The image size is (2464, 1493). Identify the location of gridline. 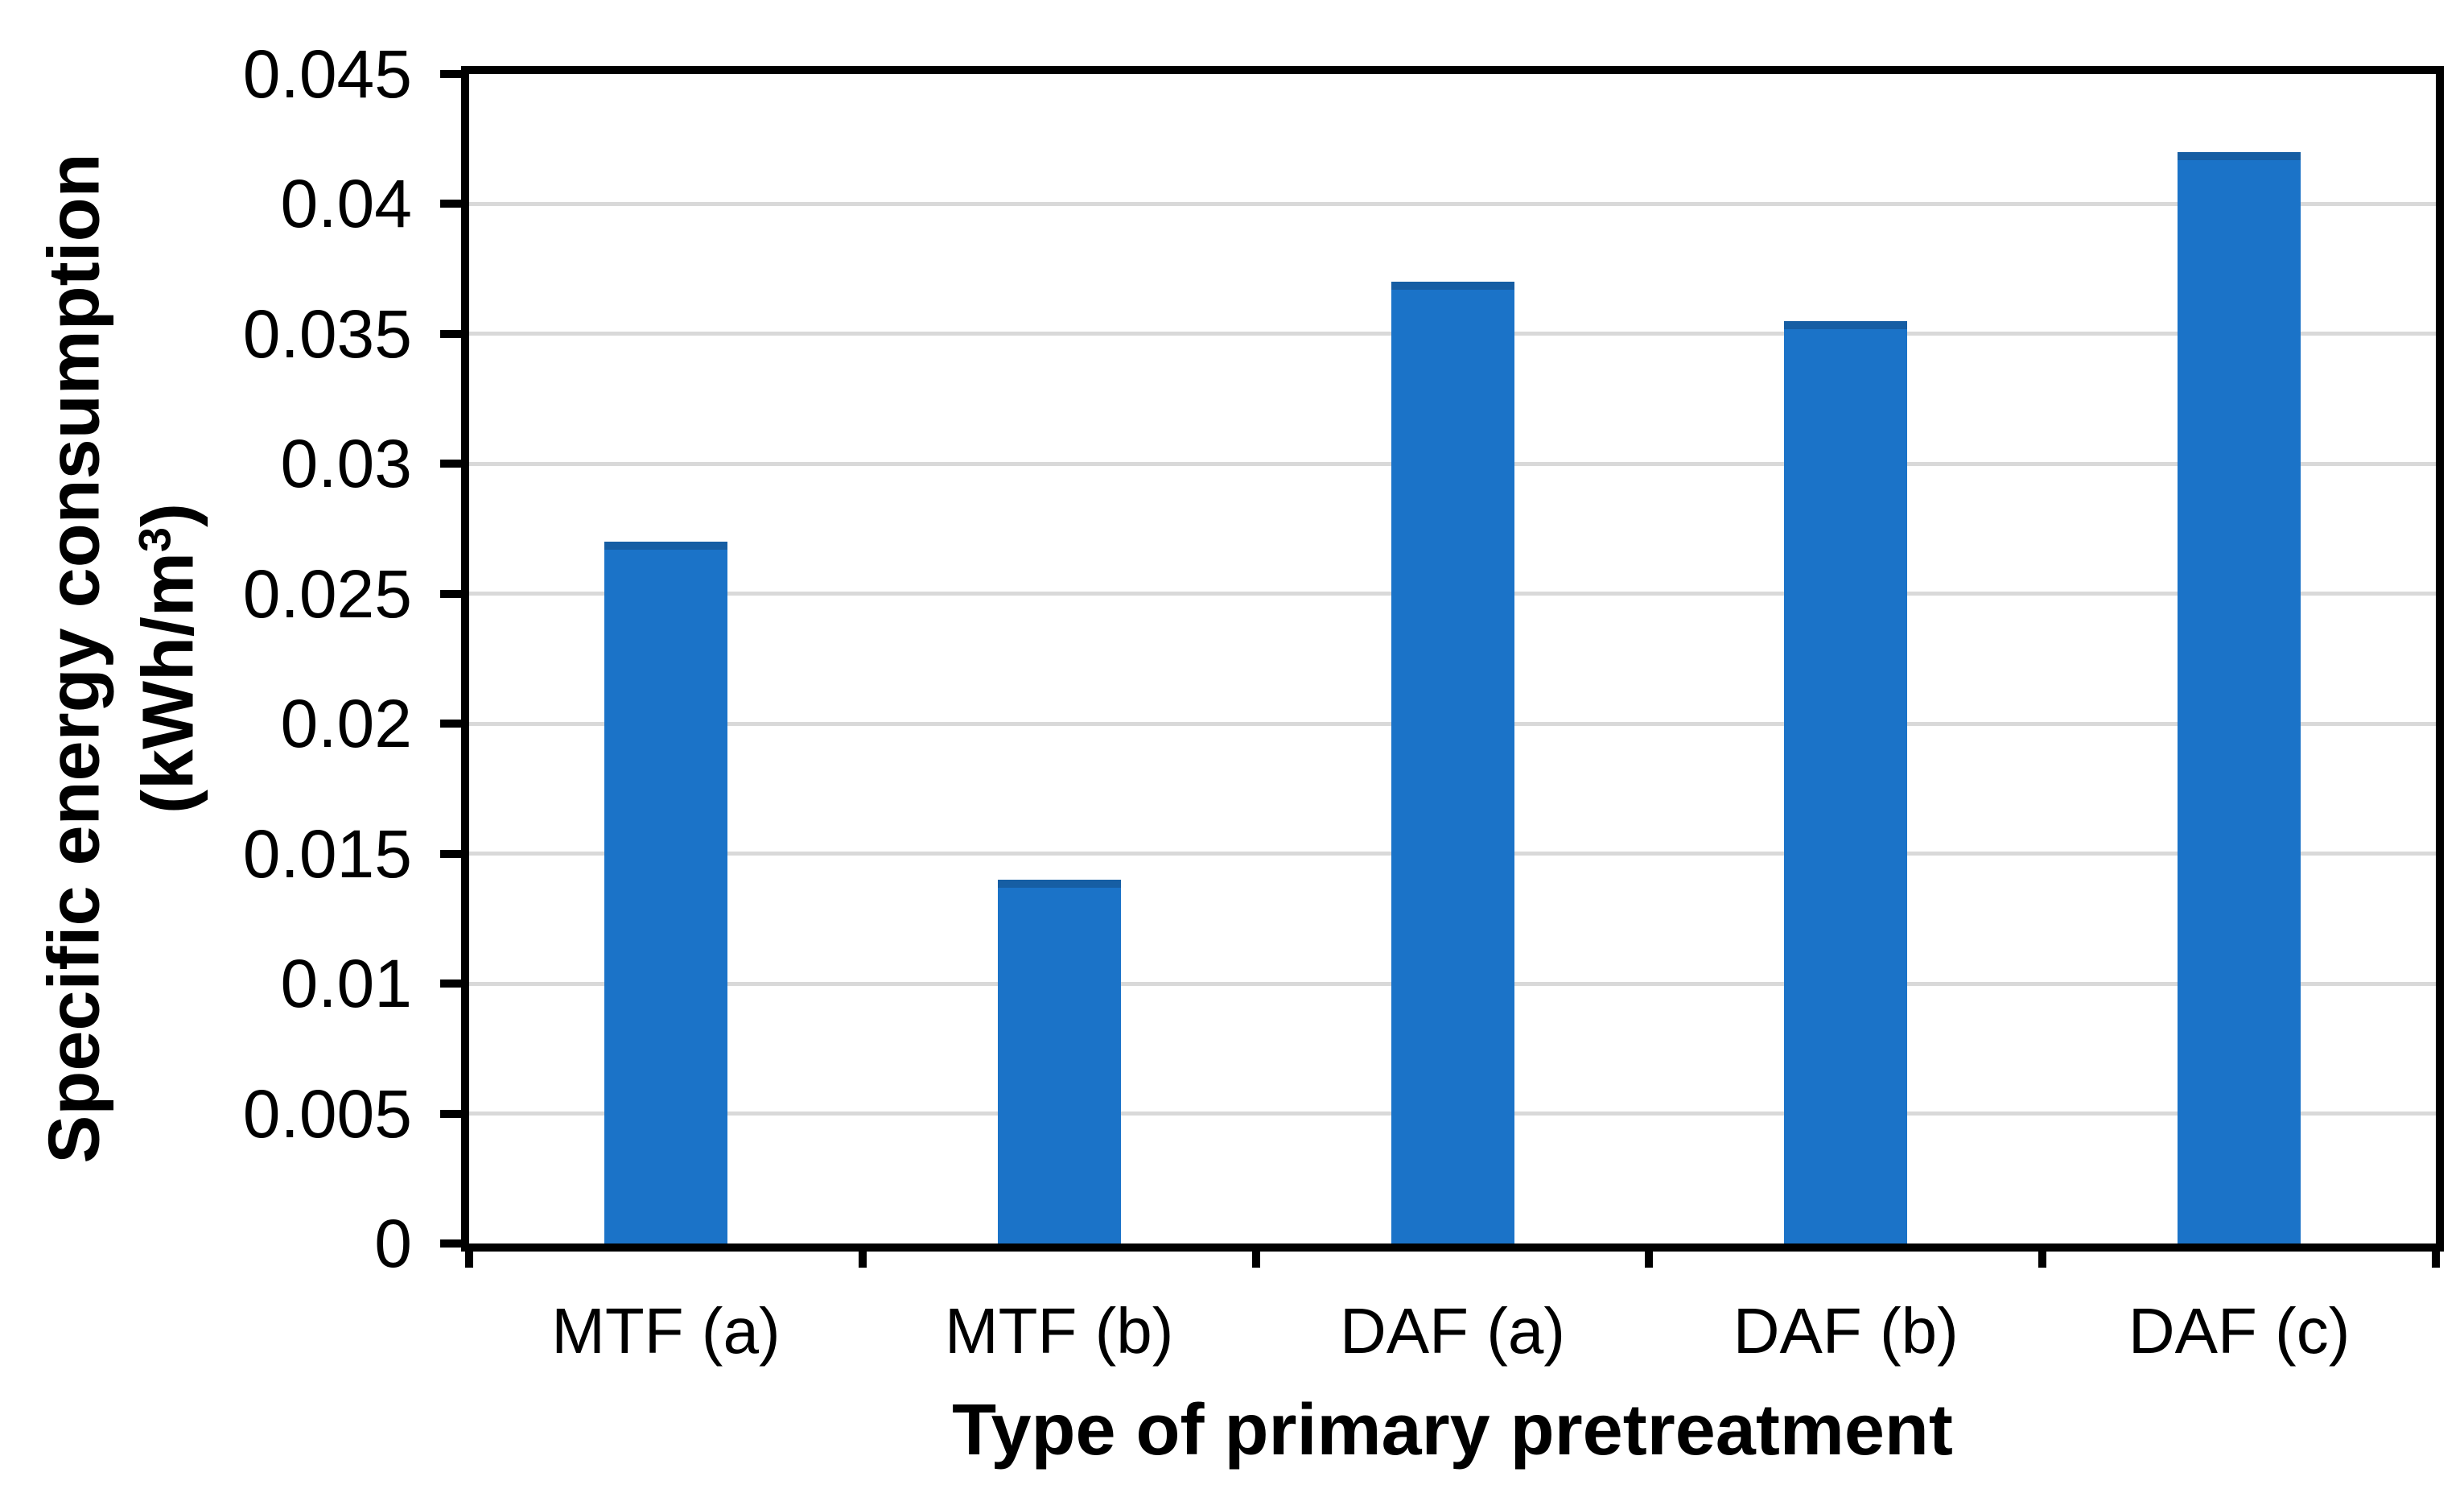
(1452, 203).